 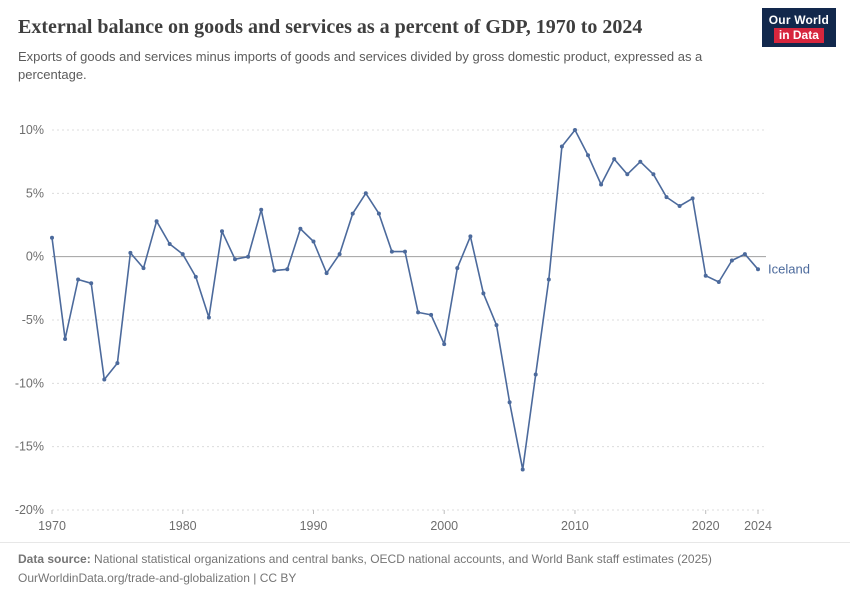 I want to click on y-tick-label: -20%, so click(x=29, y=510).